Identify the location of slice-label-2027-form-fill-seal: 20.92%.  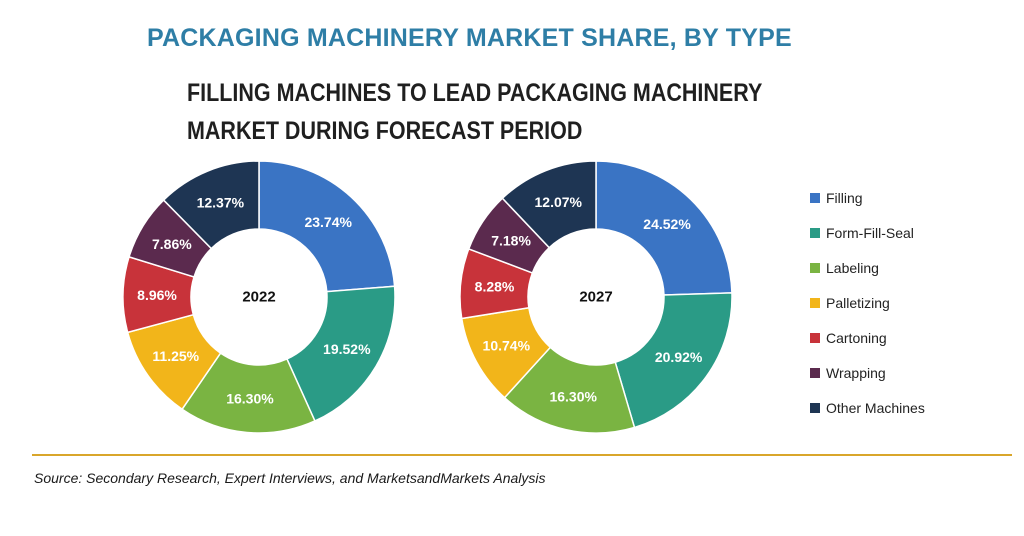
(679, 357).